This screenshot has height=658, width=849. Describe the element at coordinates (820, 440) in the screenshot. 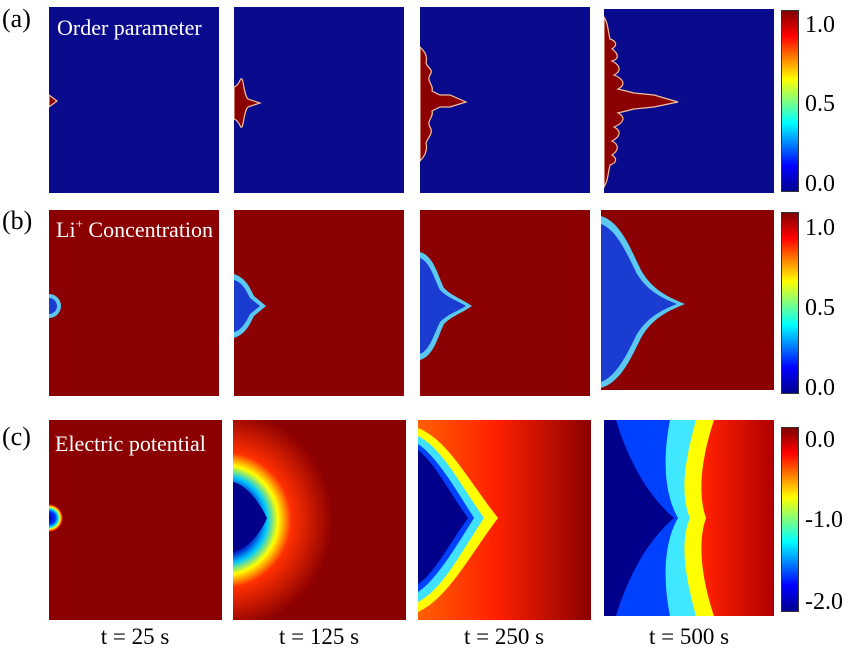

I see `colorbar-c-tick-max: 0.0` at that location.